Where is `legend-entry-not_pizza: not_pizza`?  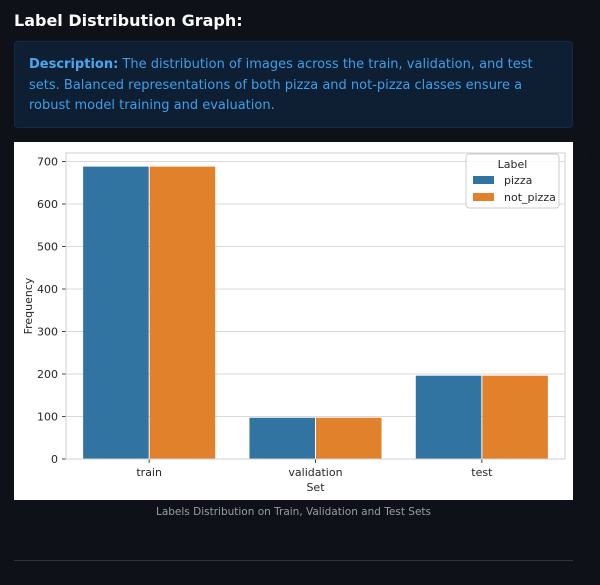 legend-entry-not_pizza: not_pizza is located at coordinates (530, 197).